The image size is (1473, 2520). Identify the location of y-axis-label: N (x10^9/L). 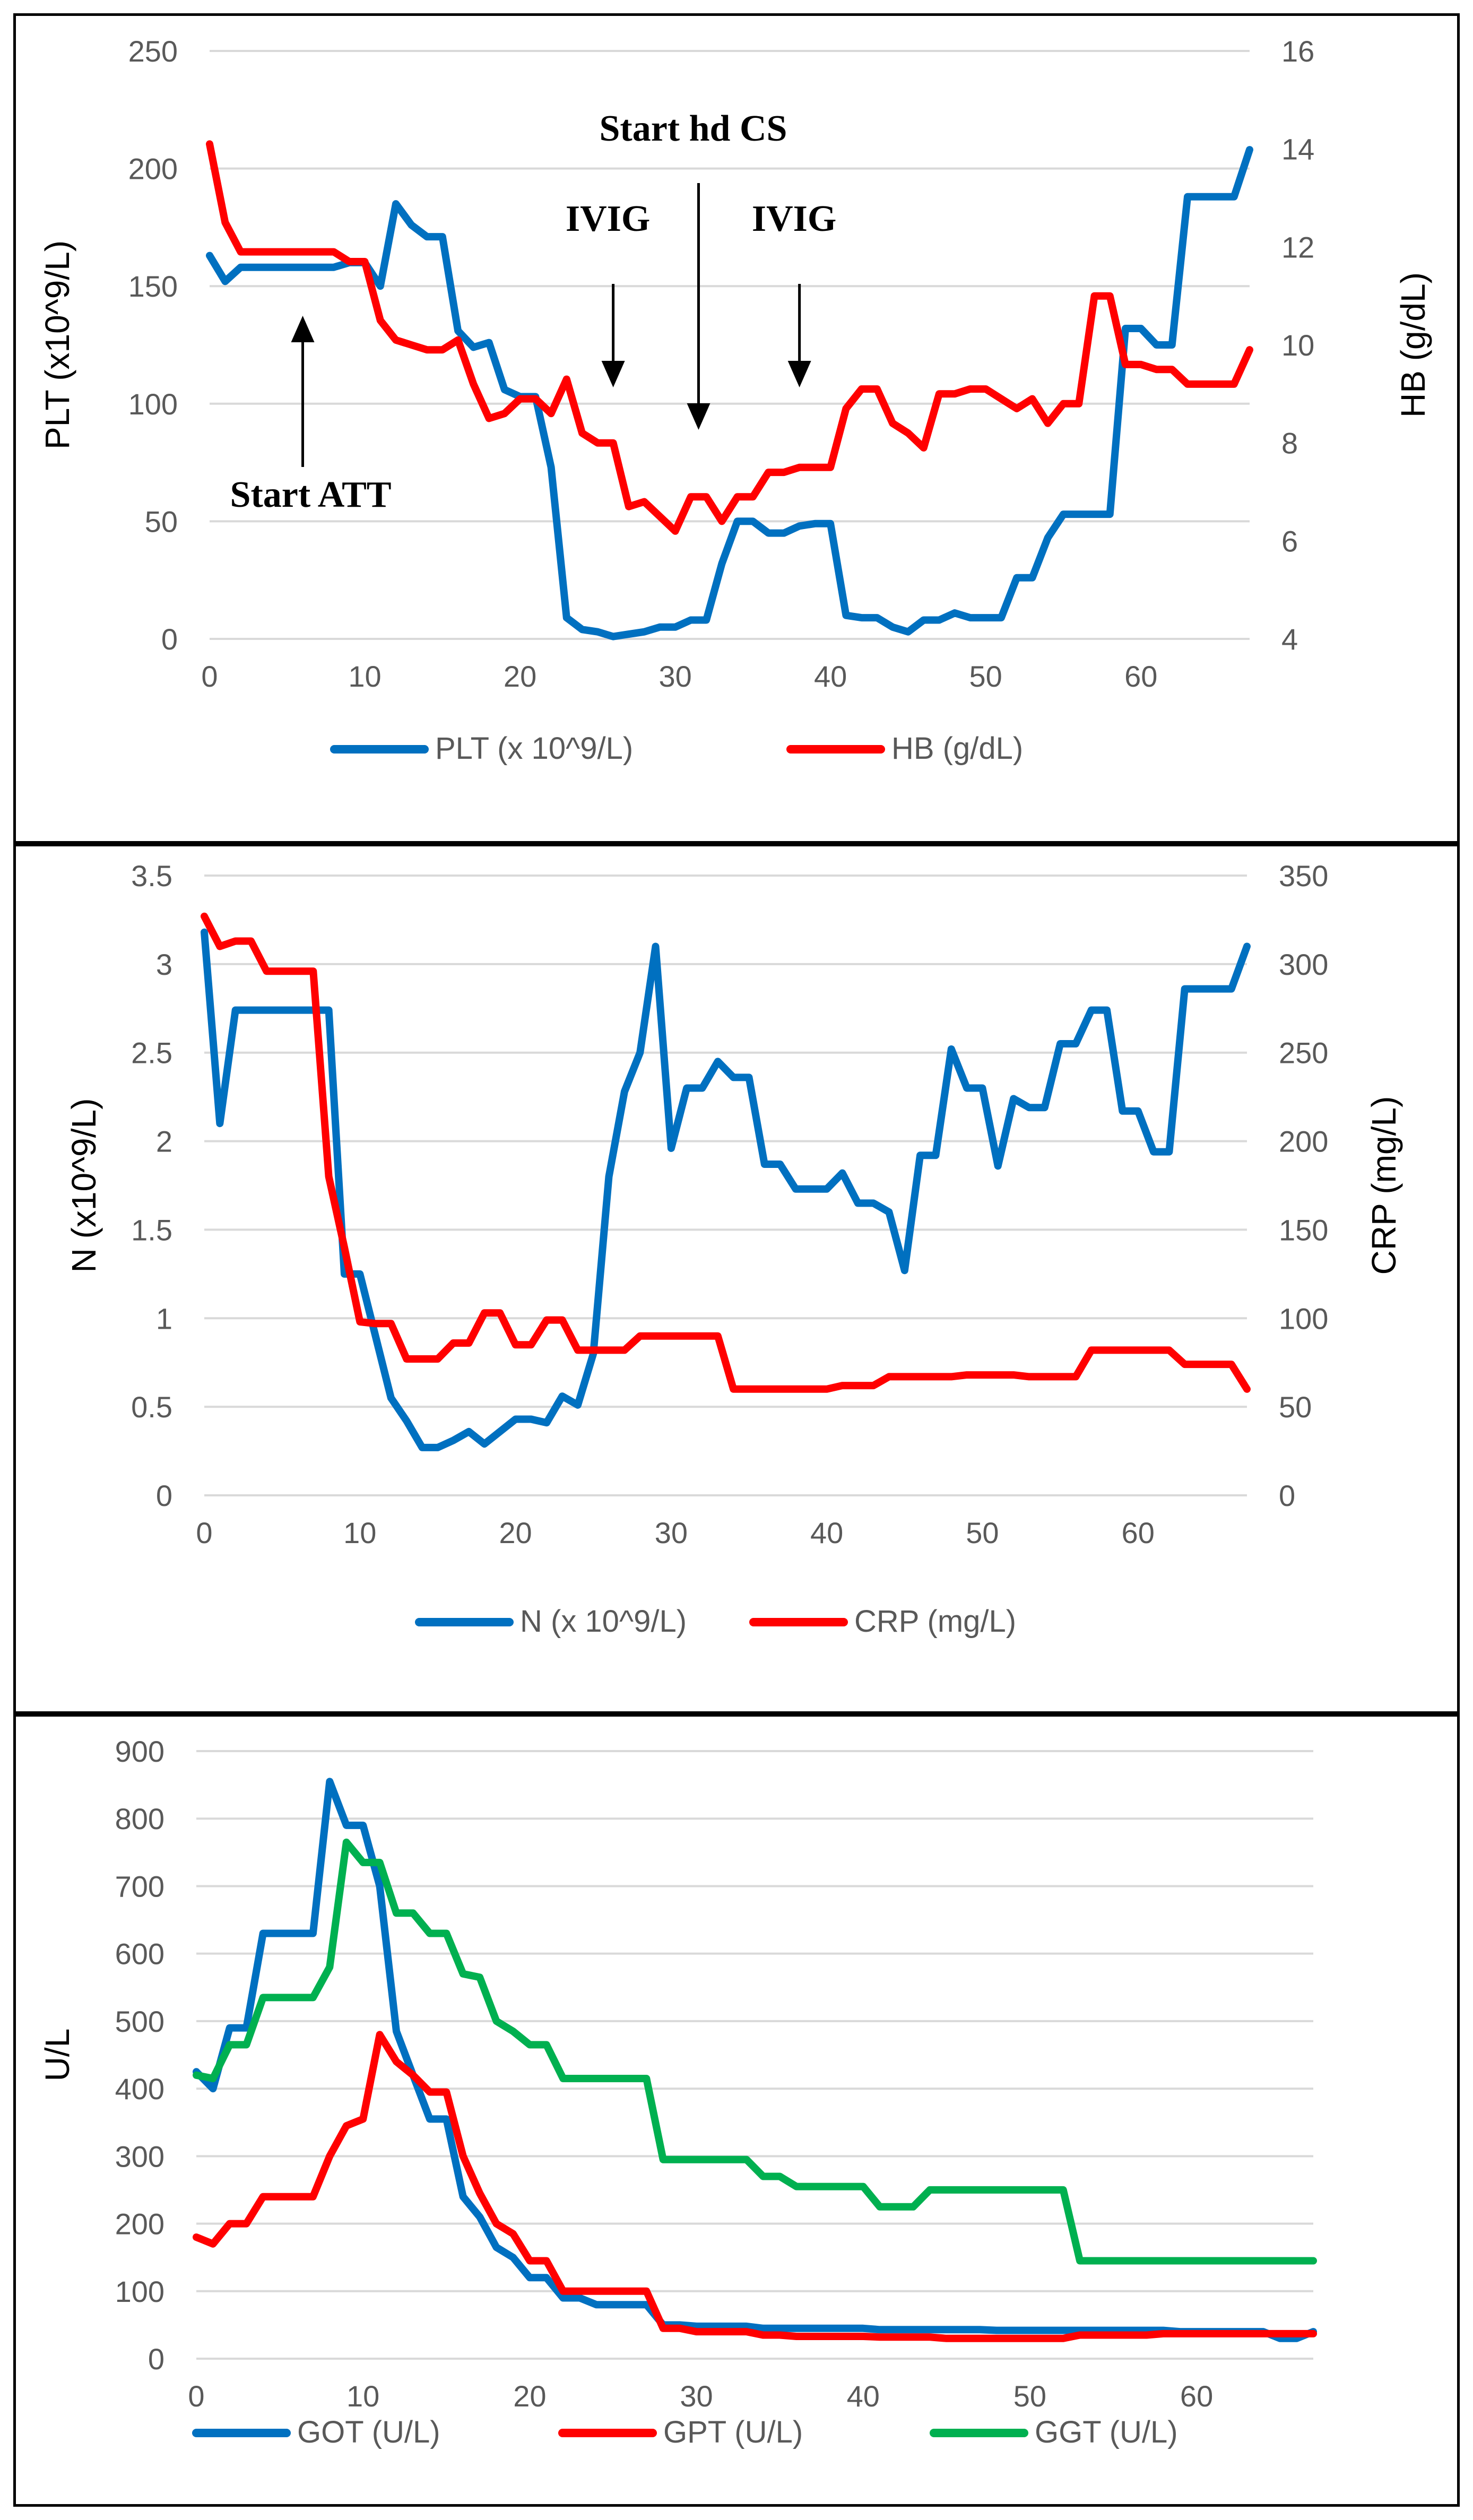
(84, 1185).